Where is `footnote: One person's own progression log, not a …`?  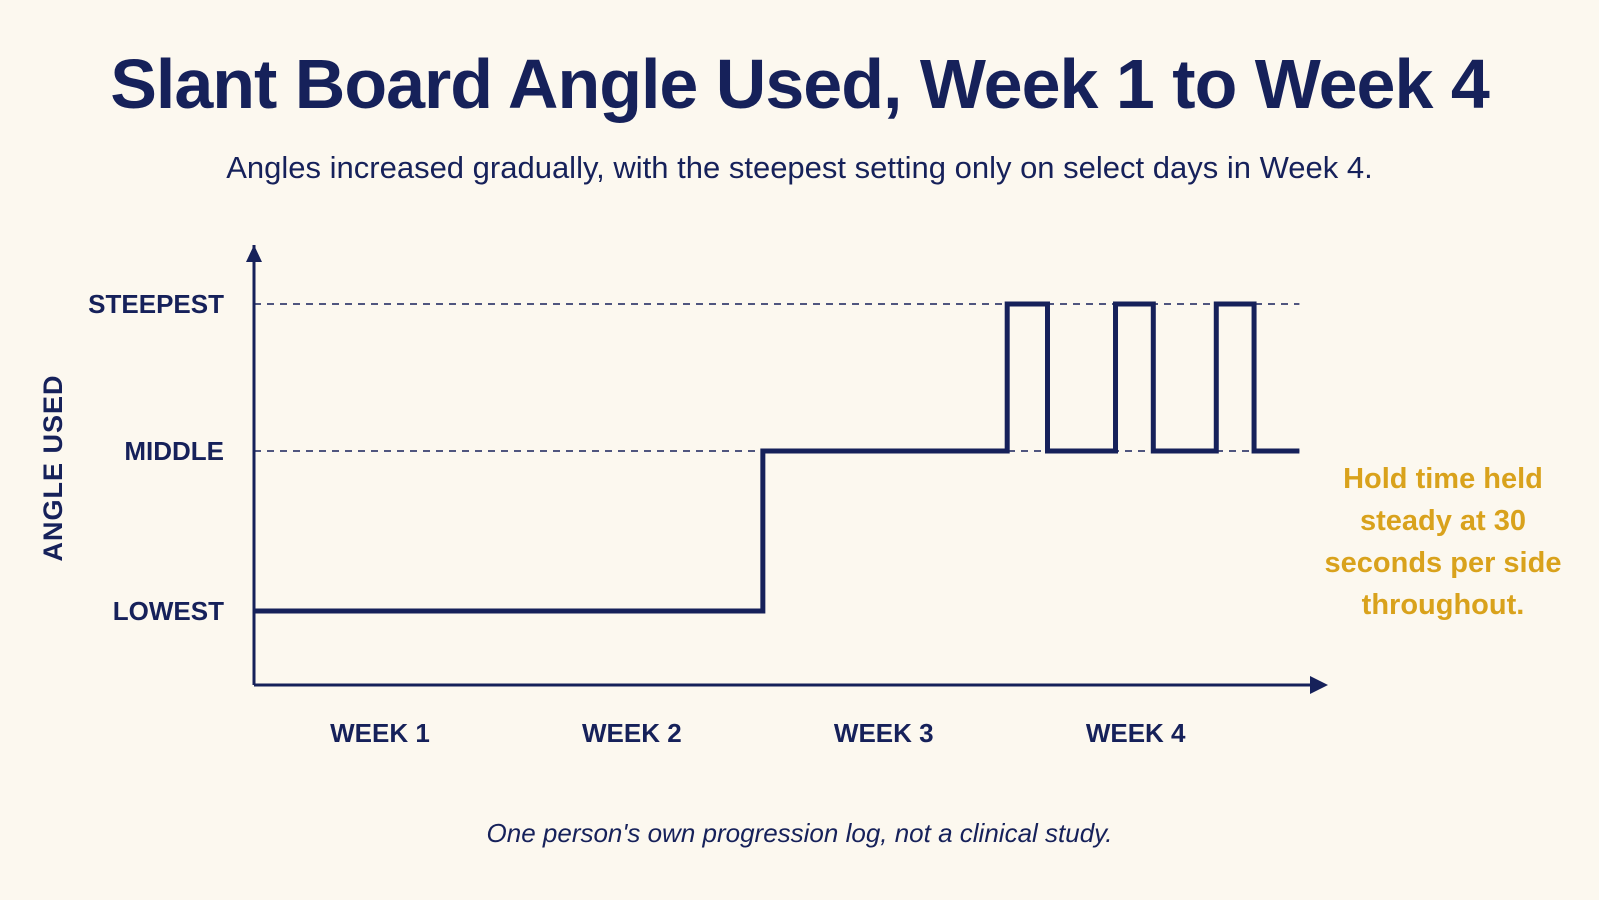 footnote: One person's own progression log, not a … is located at coordinates (799, 833).